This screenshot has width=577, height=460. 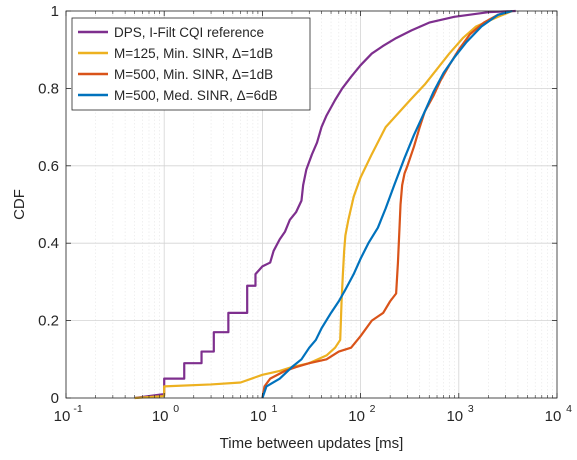 What do you see at coordinates (193, 53) in the screenshot?
I see `legend-entry: M=125, Min. SINR, Δ=1dB` at bounding box center [193, 53].